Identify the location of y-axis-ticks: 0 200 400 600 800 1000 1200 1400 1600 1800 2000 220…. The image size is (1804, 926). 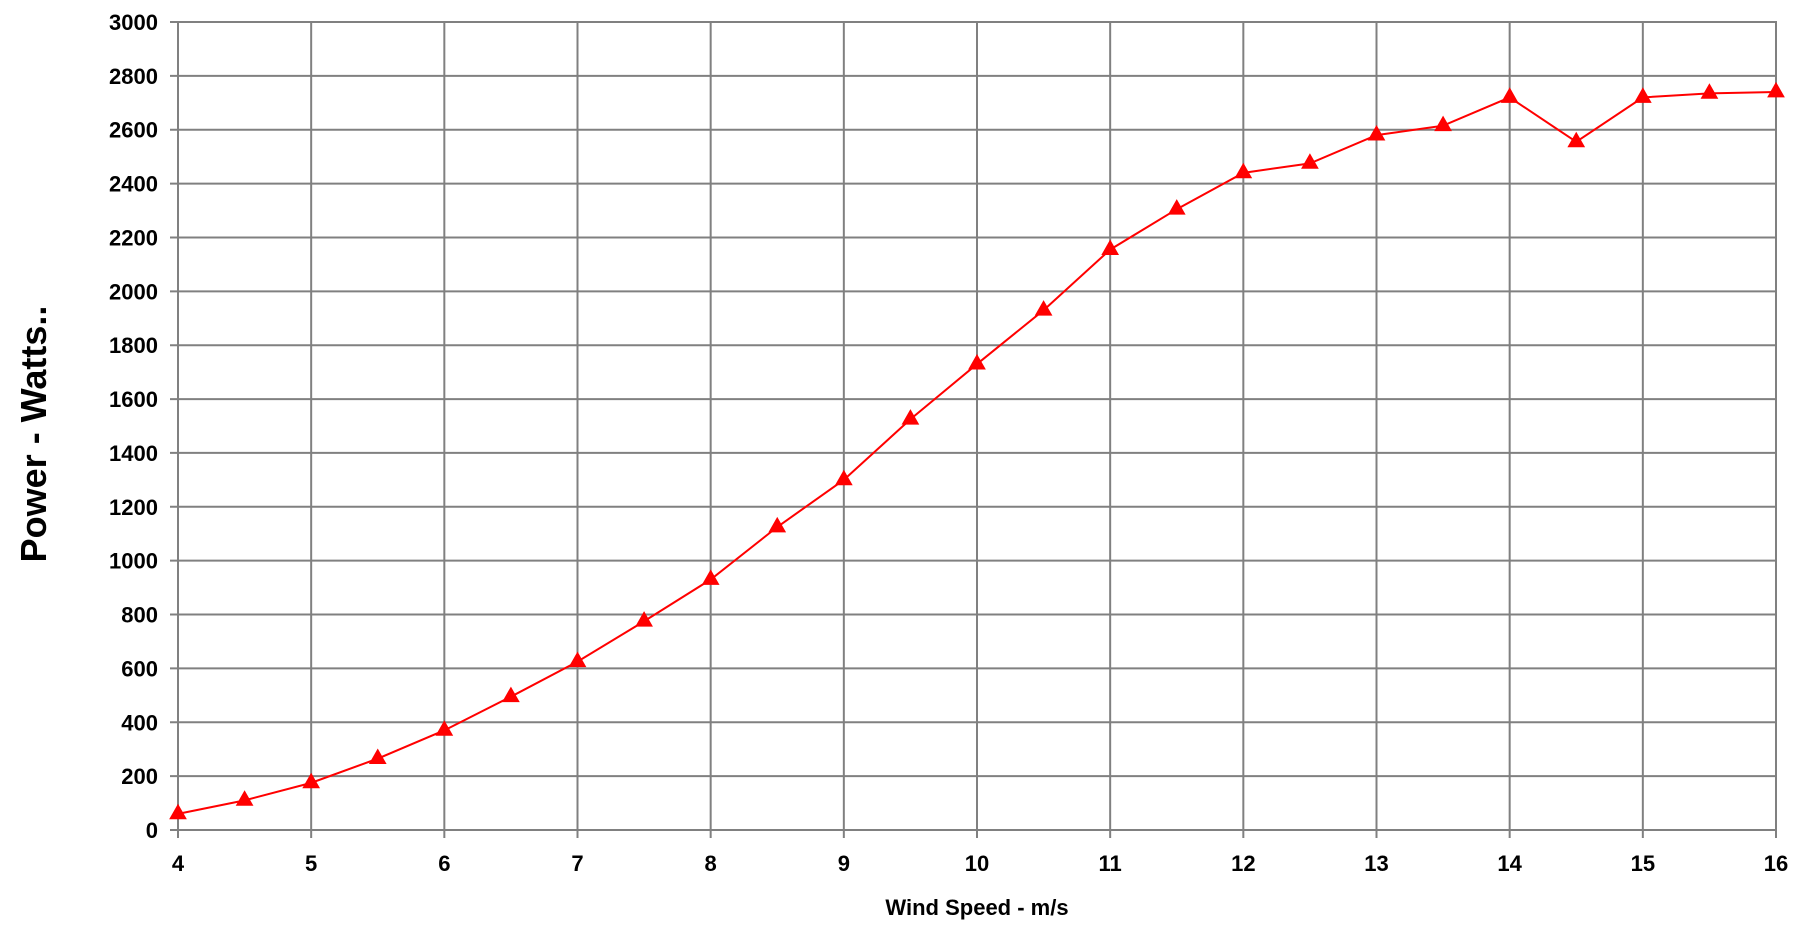
(133, 426).